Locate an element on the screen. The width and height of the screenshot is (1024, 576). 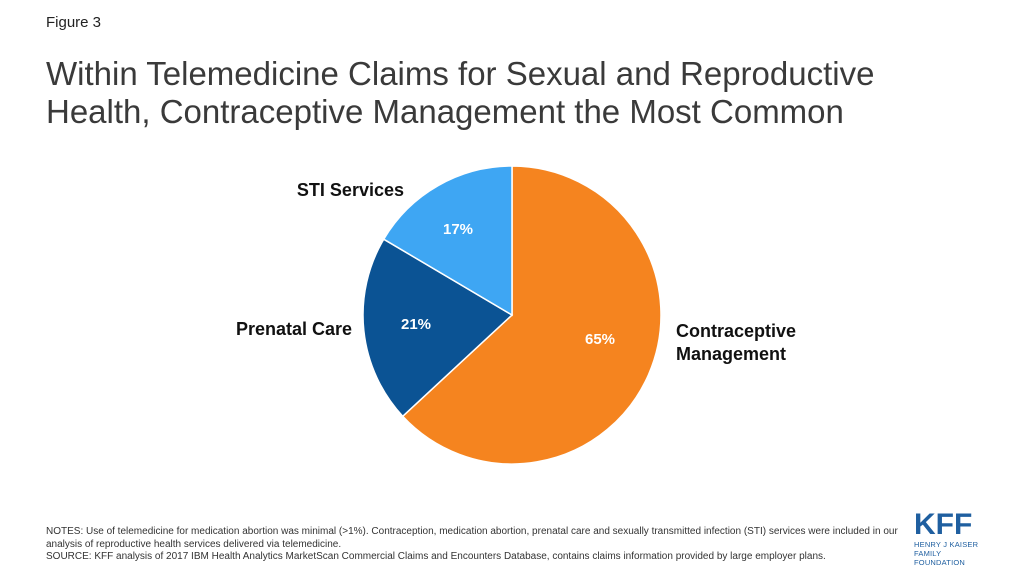
category-label-contraceptive-management: Contraceptive Management is located at coordinates (736, 342).